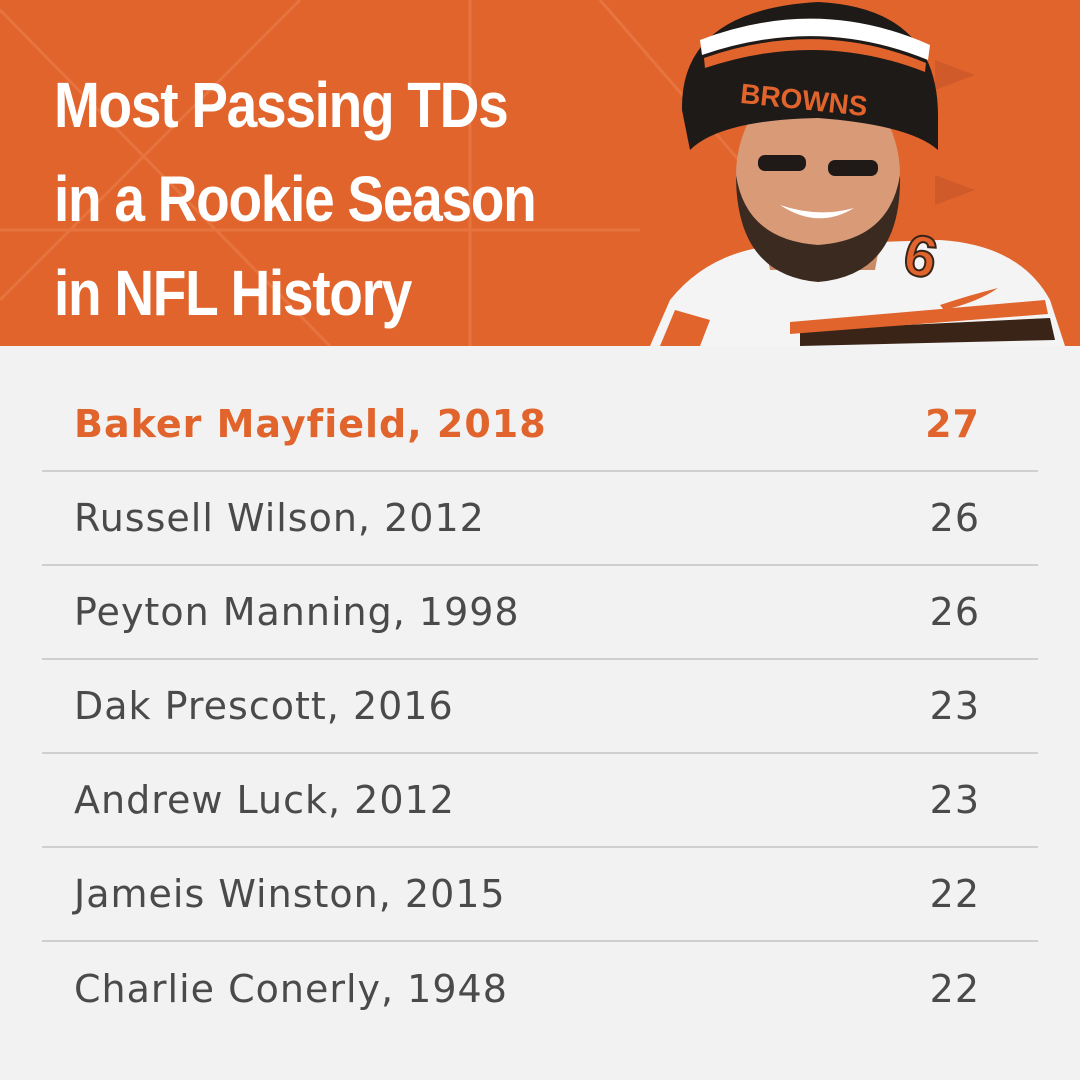 This screenshot has width=1080, height=1080. What do you see at coordinates (919, 317) in the screenshot?
I see `jersey-stripe-orange` at bounding box center [919, 317].